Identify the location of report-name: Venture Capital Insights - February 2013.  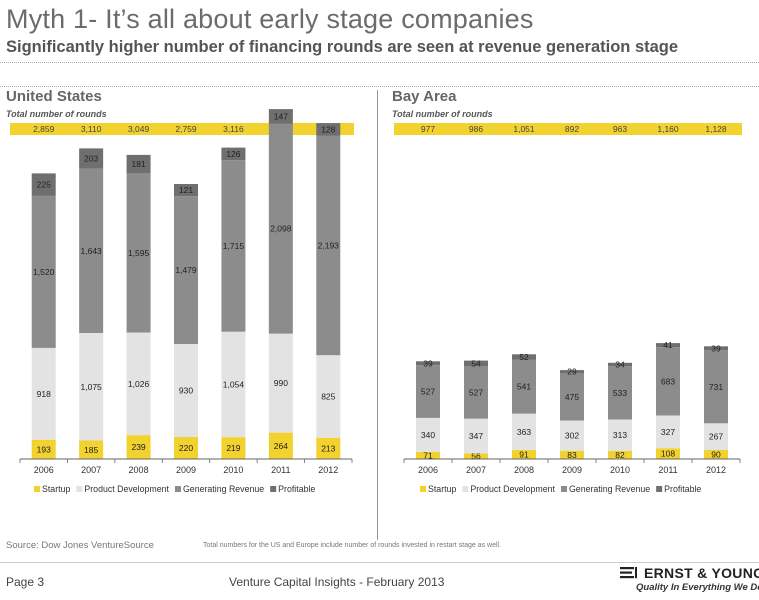
(337, 582).